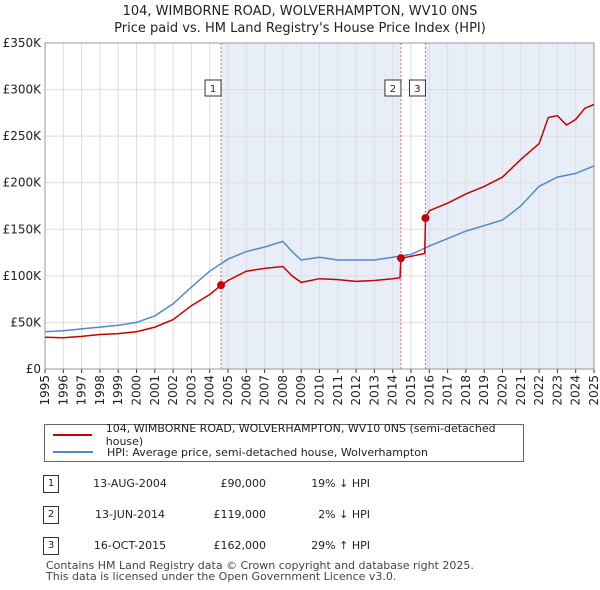  I want to click on x-tick-label: 2022, so click(539, 390).